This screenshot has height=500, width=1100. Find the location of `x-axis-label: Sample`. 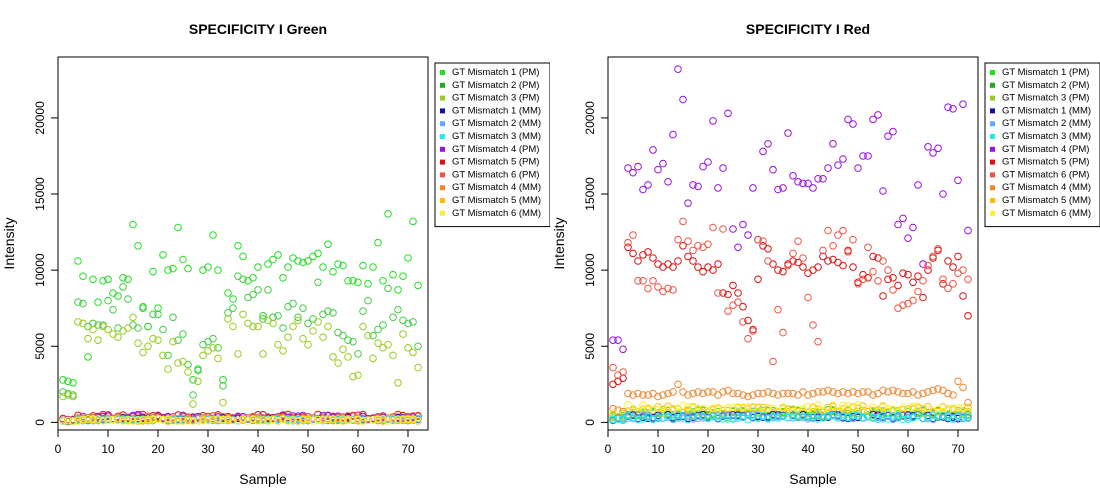

x-axis-label: Sample is located at coordinates (263, 479).